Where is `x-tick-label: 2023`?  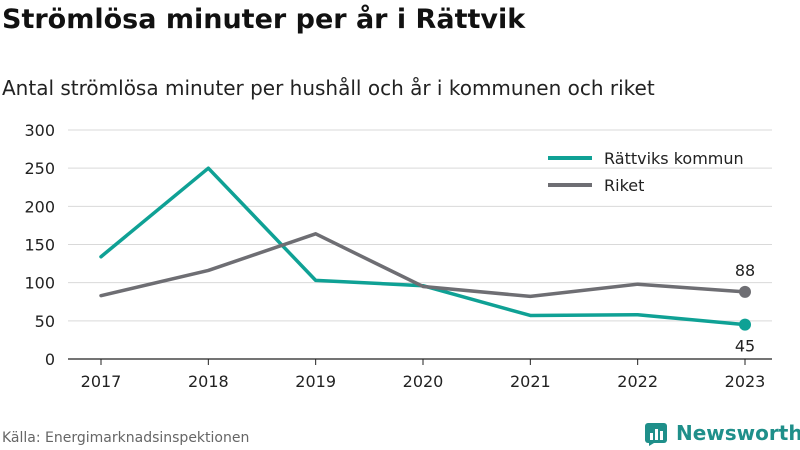
x-tick-label: 2023 is located at coordinates (745, 381).